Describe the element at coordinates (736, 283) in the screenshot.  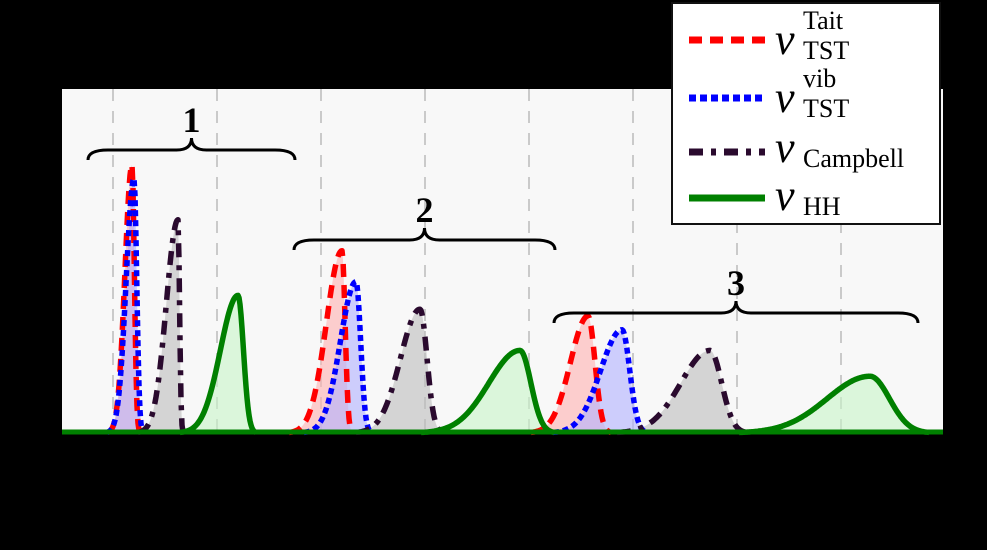
I see `group-label: 3` at that location.